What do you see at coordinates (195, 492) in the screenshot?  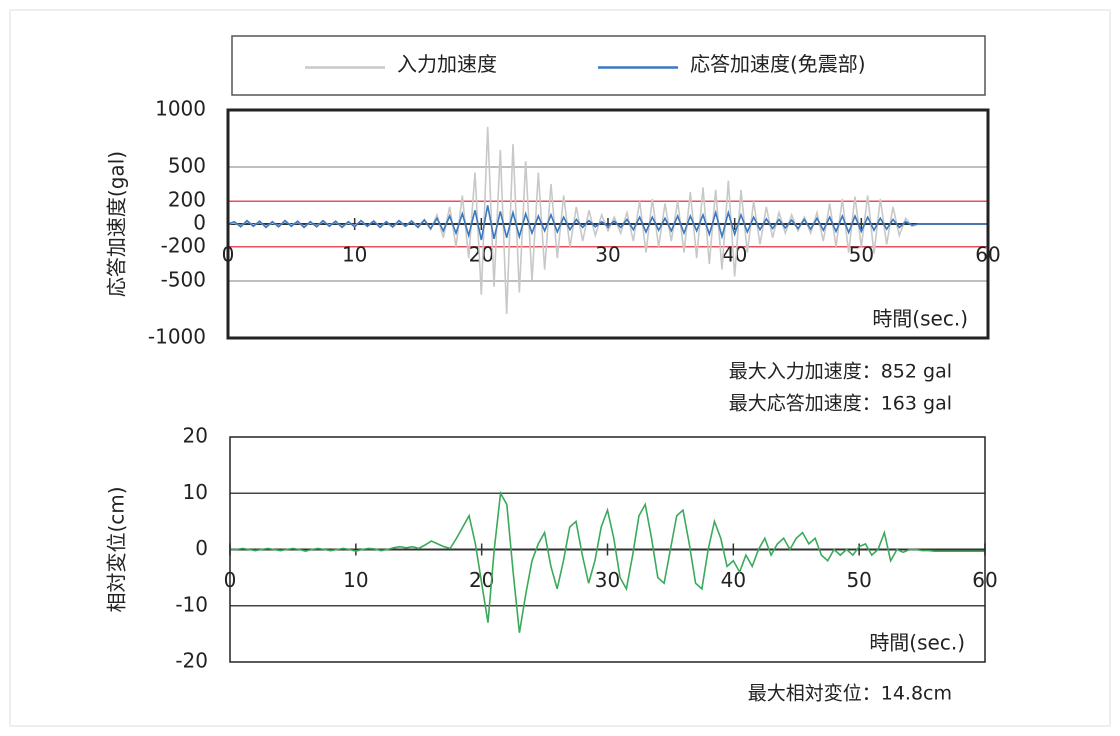 I see `y-tick-label: 10` at bounding box center [195, 492].